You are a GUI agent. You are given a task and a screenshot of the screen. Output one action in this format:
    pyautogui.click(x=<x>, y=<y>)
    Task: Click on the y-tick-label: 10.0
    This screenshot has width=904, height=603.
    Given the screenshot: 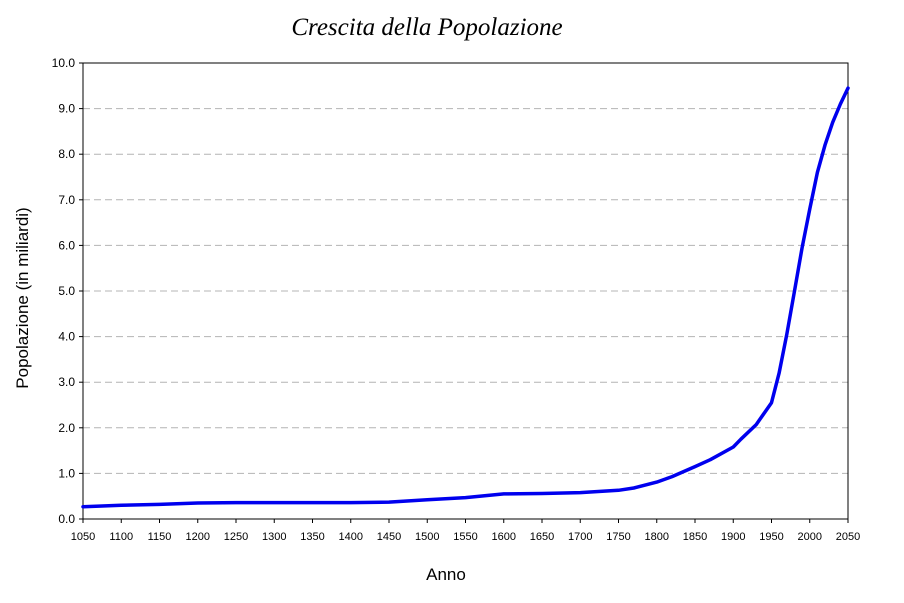 What is the action you would take?
    pyautogui.click(x=64, y=63)
    